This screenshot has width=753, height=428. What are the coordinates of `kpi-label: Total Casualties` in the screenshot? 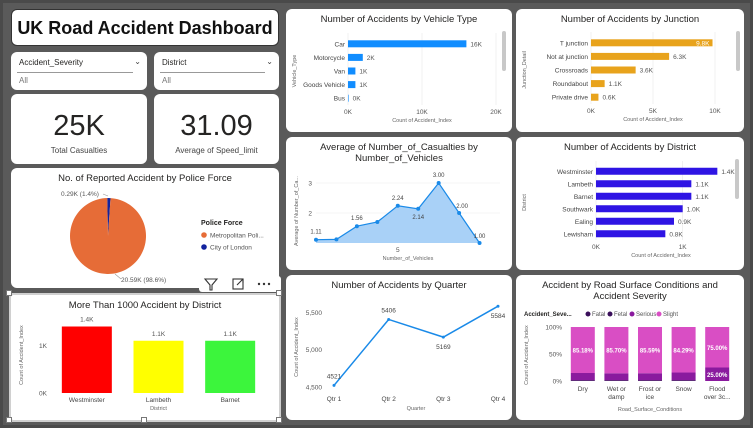 It's located at (79, 150).